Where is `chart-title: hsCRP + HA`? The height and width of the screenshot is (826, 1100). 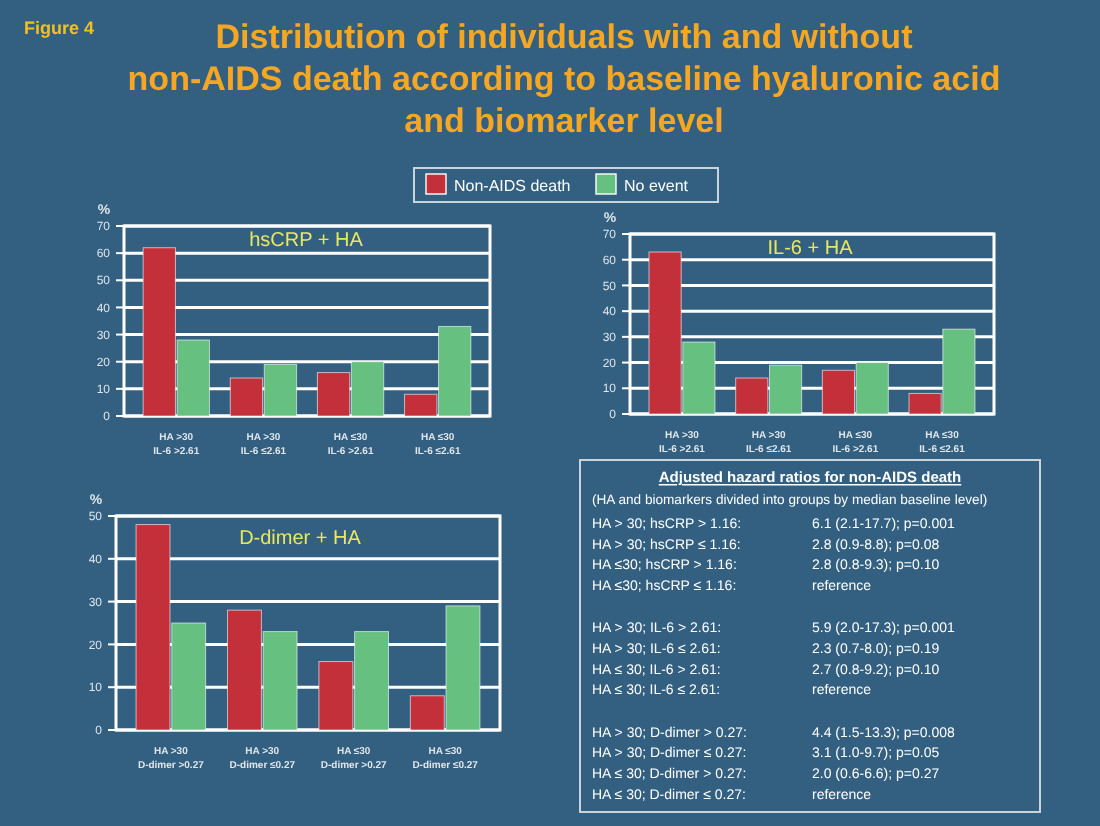
chart-title: hsCRP + HA is located at coordinates (306, 241).